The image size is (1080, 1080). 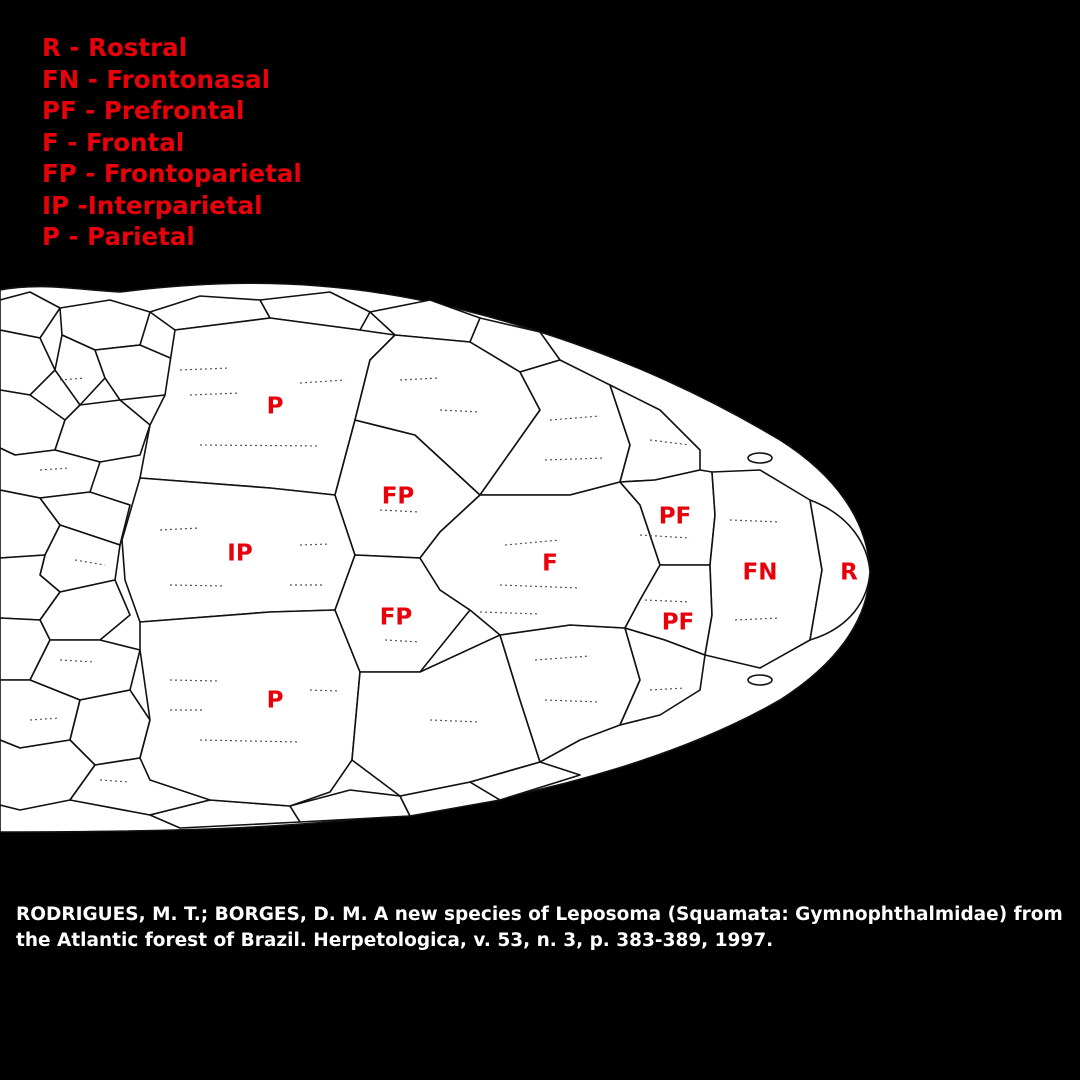 I want to click on label-frontoparietal-lower: FP, so click(x=396, y=618).